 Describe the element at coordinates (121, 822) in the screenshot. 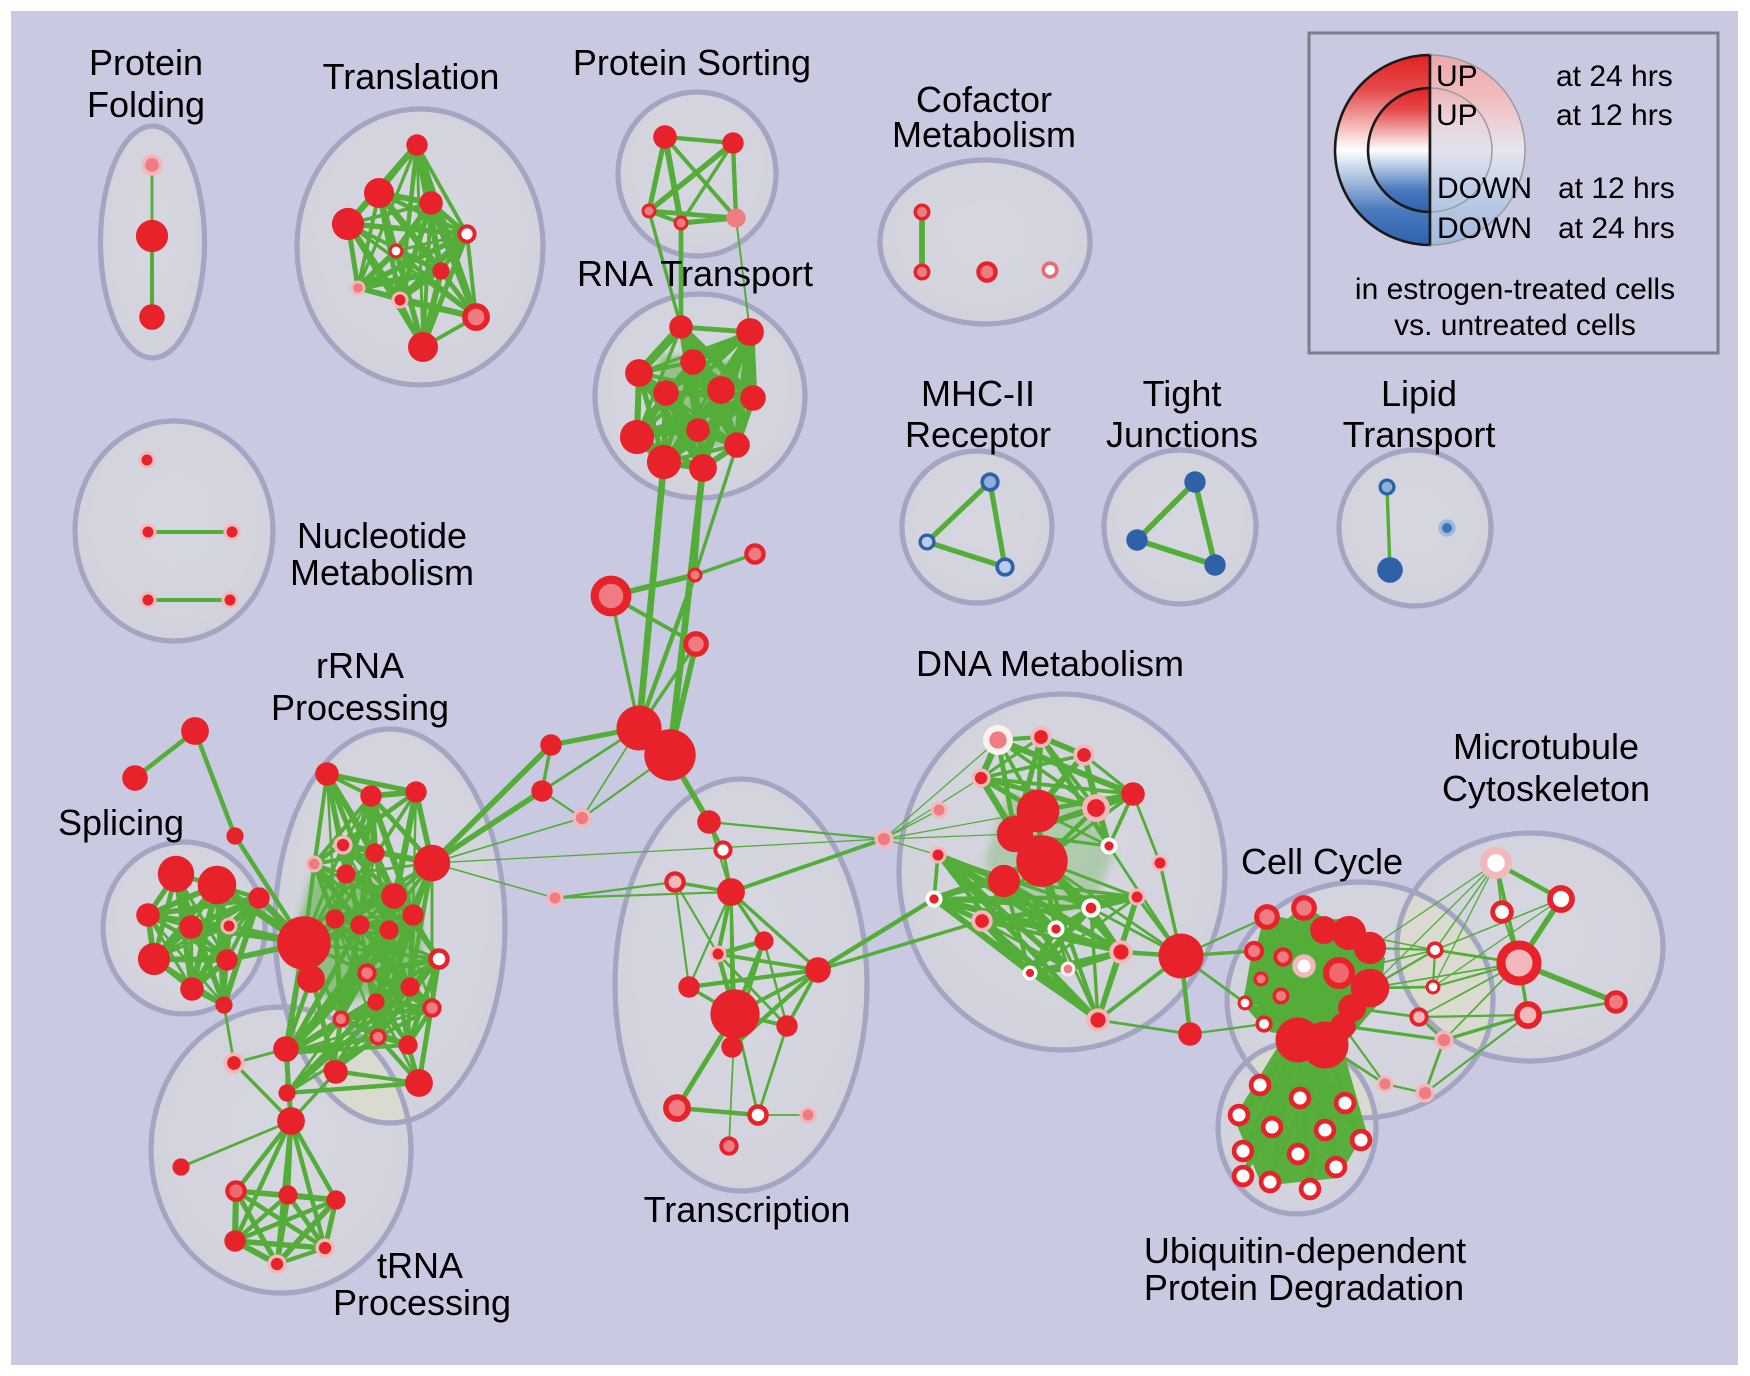

I see `svg-text: Splicing` at that location.